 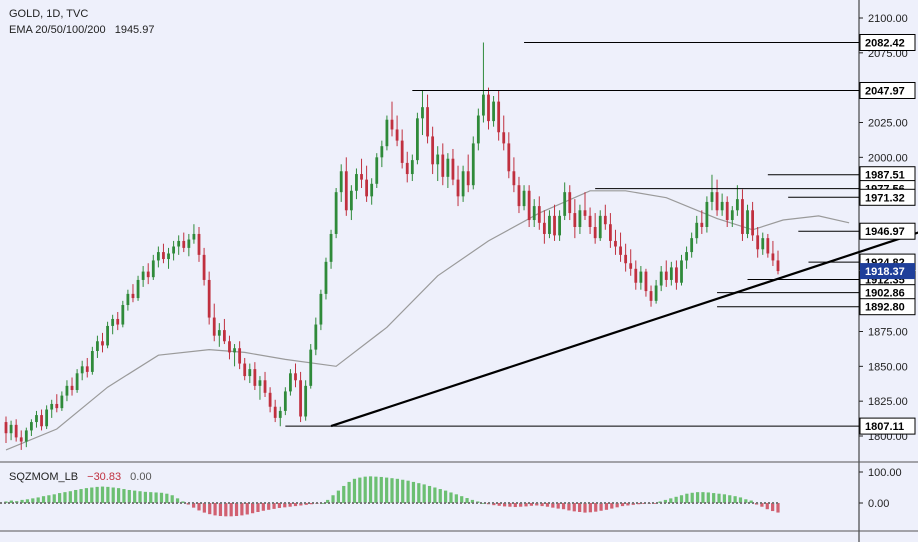 What do you see at coordinates (888, 333) in the screenshot?
I see `price-tick-label: 1875.00` at bounding box center [888, 333].